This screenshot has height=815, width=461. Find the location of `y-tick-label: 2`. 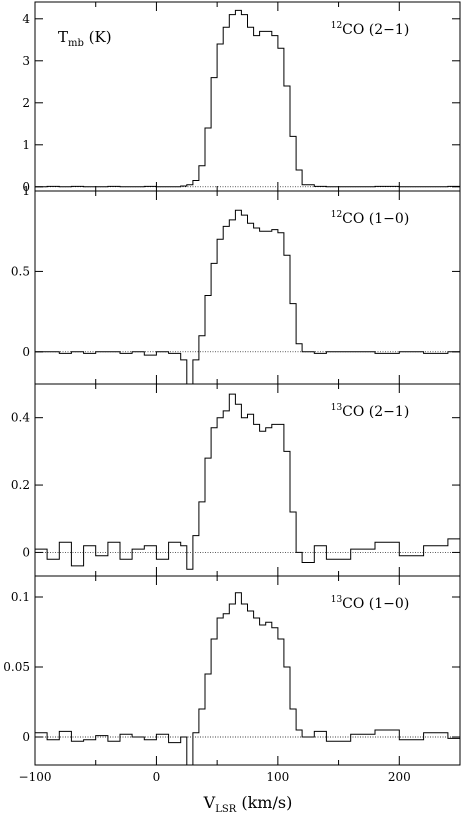

y-tick-label: 2 is located at coordinates (26, 103).